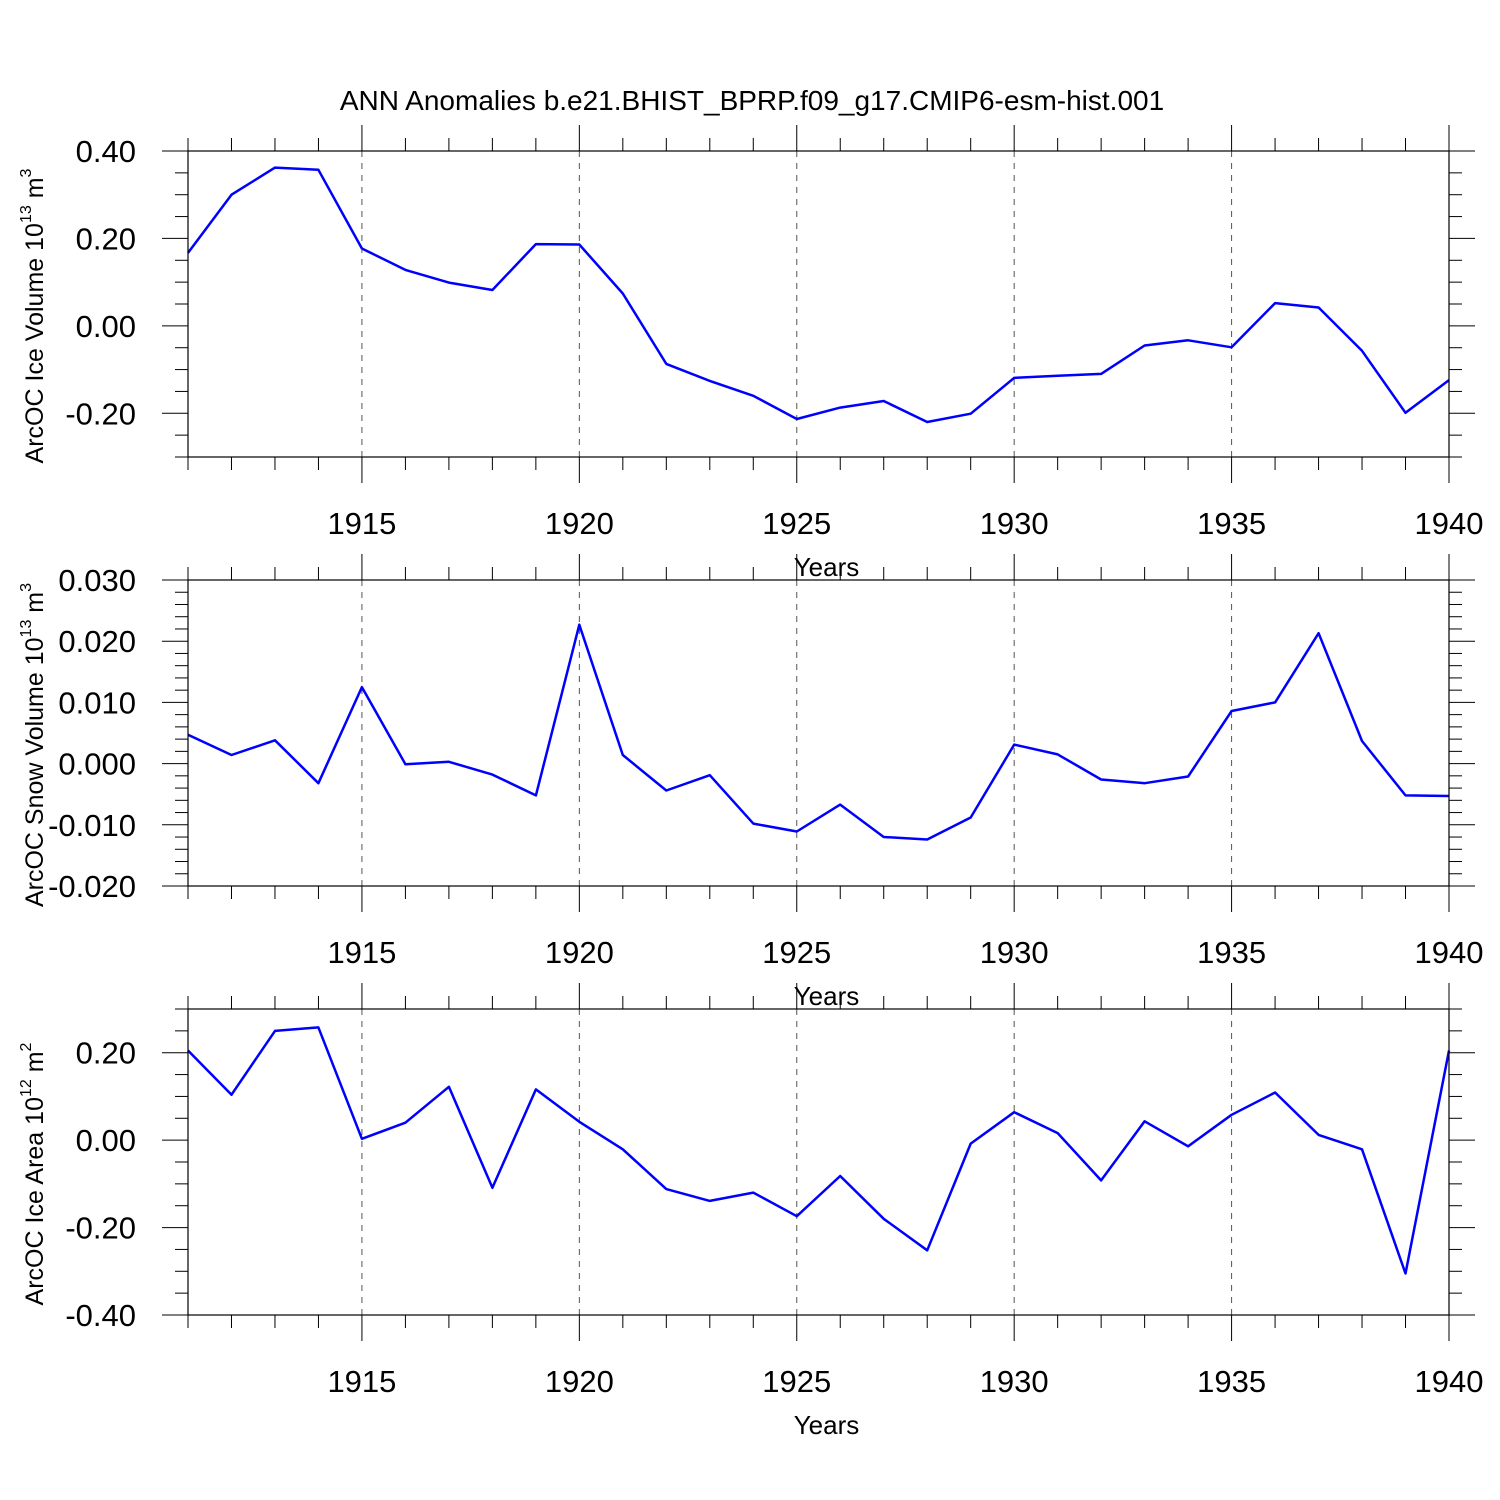 This screenshot has width=1500, height=1500. Describe the element at coordinates (106, 151) in the screenshot. I see `y-tick-label: 0.40` at that location.